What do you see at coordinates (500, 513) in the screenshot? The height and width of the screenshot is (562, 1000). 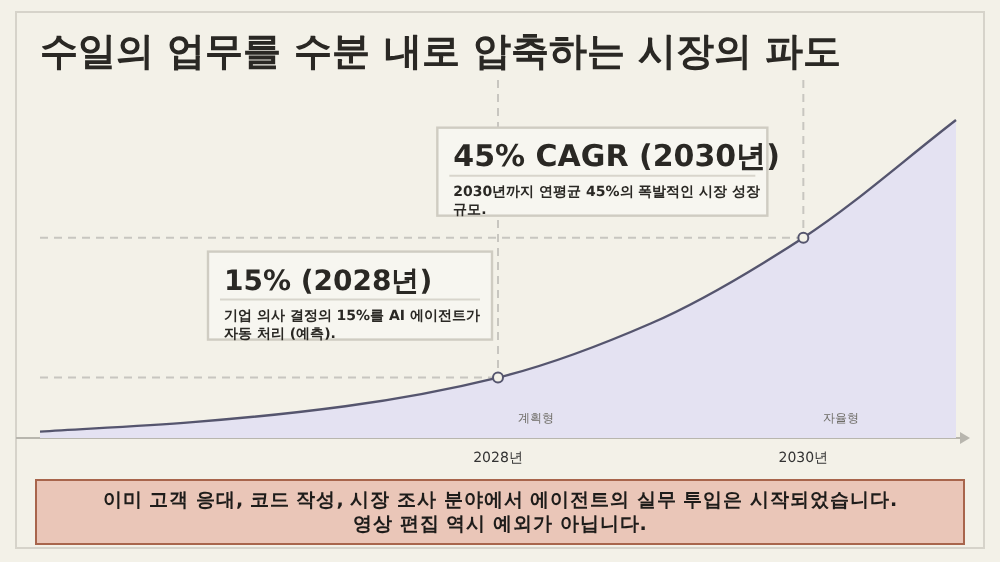 I see `text: 이미 고객 응대, 코드 작성, 시장 조사 분야에서 에이전트의 실무 투입은 시작되었습니다. 영상 편집 역시 예외가 아닙니다.` at bounding box center [500, 513].